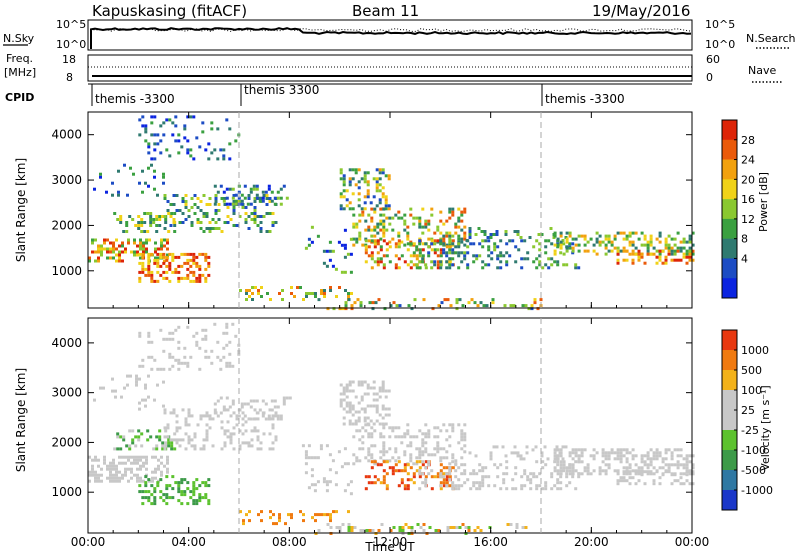 The width and height of the screenshot is (800, 554). I want to click on noise-search-trace, so click(391, 30).